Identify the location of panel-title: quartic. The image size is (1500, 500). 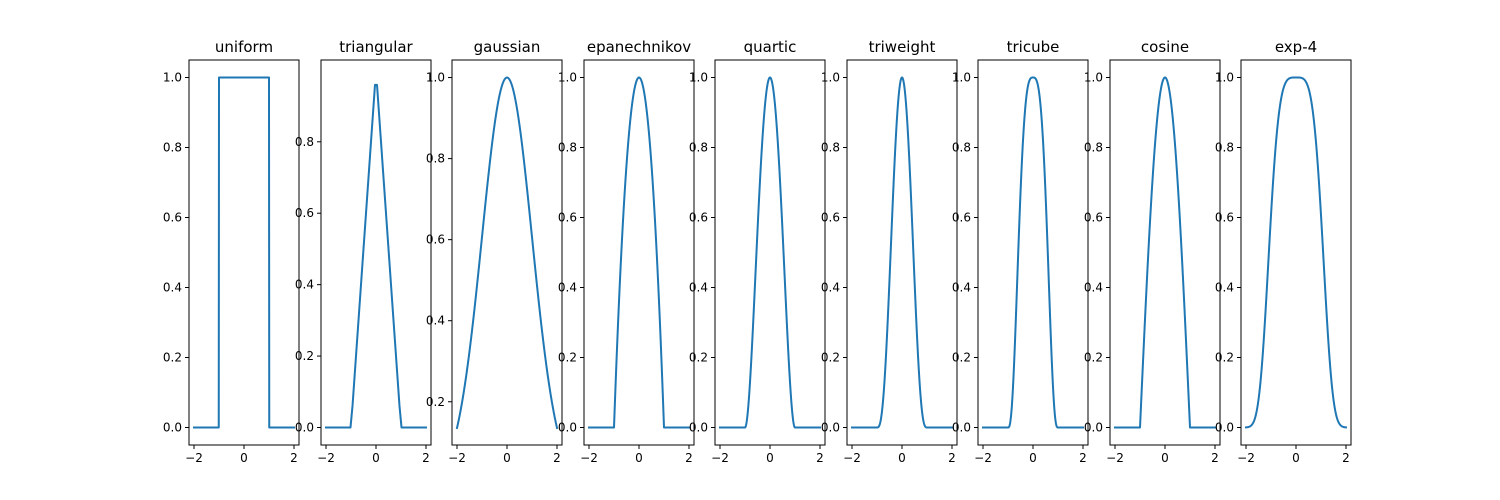
(770, 47).